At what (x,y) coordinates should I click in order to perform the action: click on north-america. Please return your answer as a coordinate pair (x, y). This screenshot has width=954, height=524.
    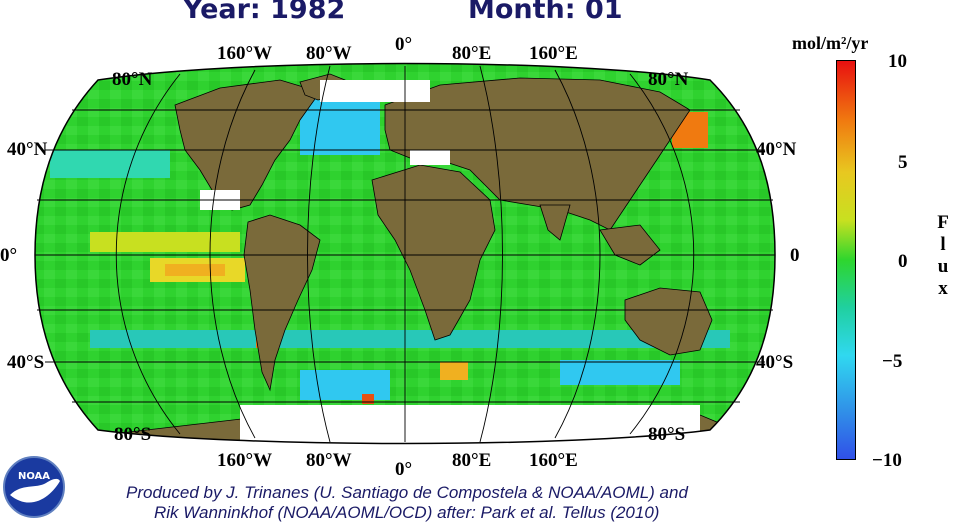
    Looking at the image, I should click on (247, 145).